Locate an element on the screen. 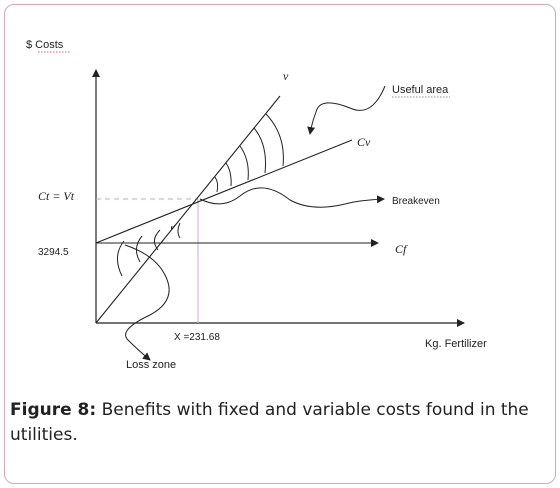 This screenshot has width=560, height=488. x-axis-label: Kg. Fertilizer is located at coordinates (456, 344).